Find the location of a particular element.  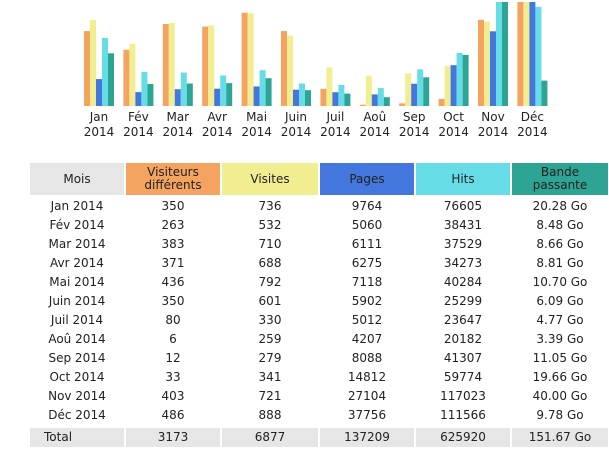

table-cell: 5902 is located at coordinates (367, 301).